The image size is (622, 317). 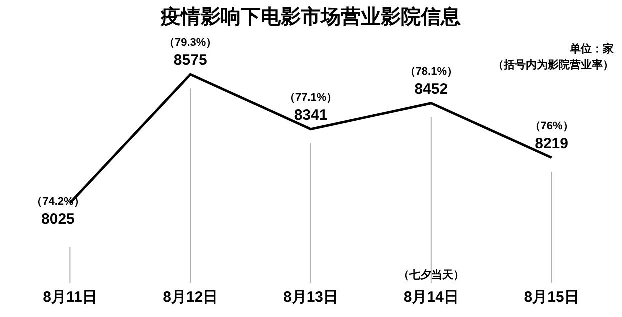 What do you see at coordinates (191, 43) in the screenshot?
I see `annotation: （79.3%）` at bounding box center [191, 43].